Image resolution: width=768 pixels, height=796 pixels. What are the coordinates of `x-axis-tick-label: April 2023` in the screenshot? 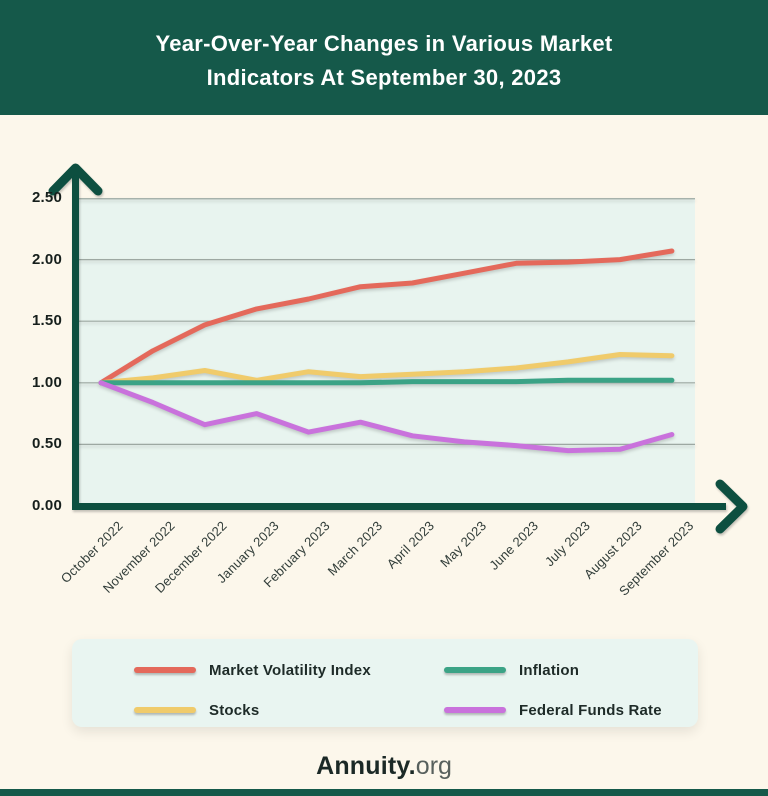 It's located at (410, 545).